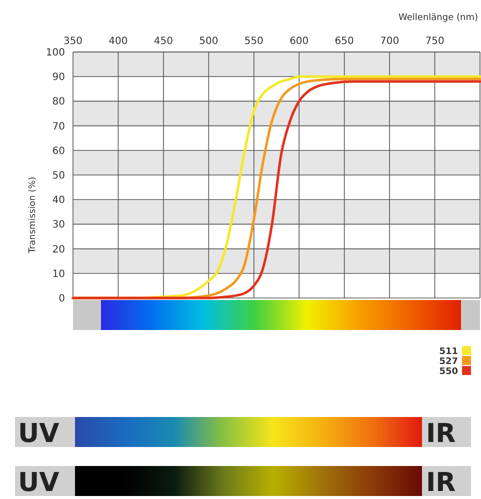 This screenshot has width=481, height=499. I want to click on y-tick-label: 30, so click(58, 225).